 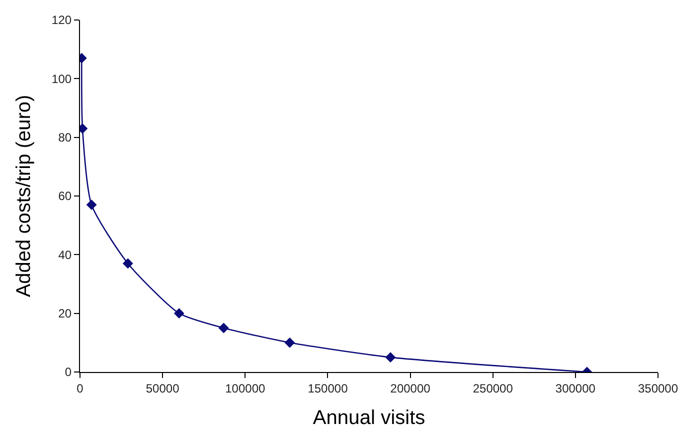 What do you see at coordinates (410, 388) in the screenshot?
I see `x-tick-label: 200000` at bounding box center [410, 388].